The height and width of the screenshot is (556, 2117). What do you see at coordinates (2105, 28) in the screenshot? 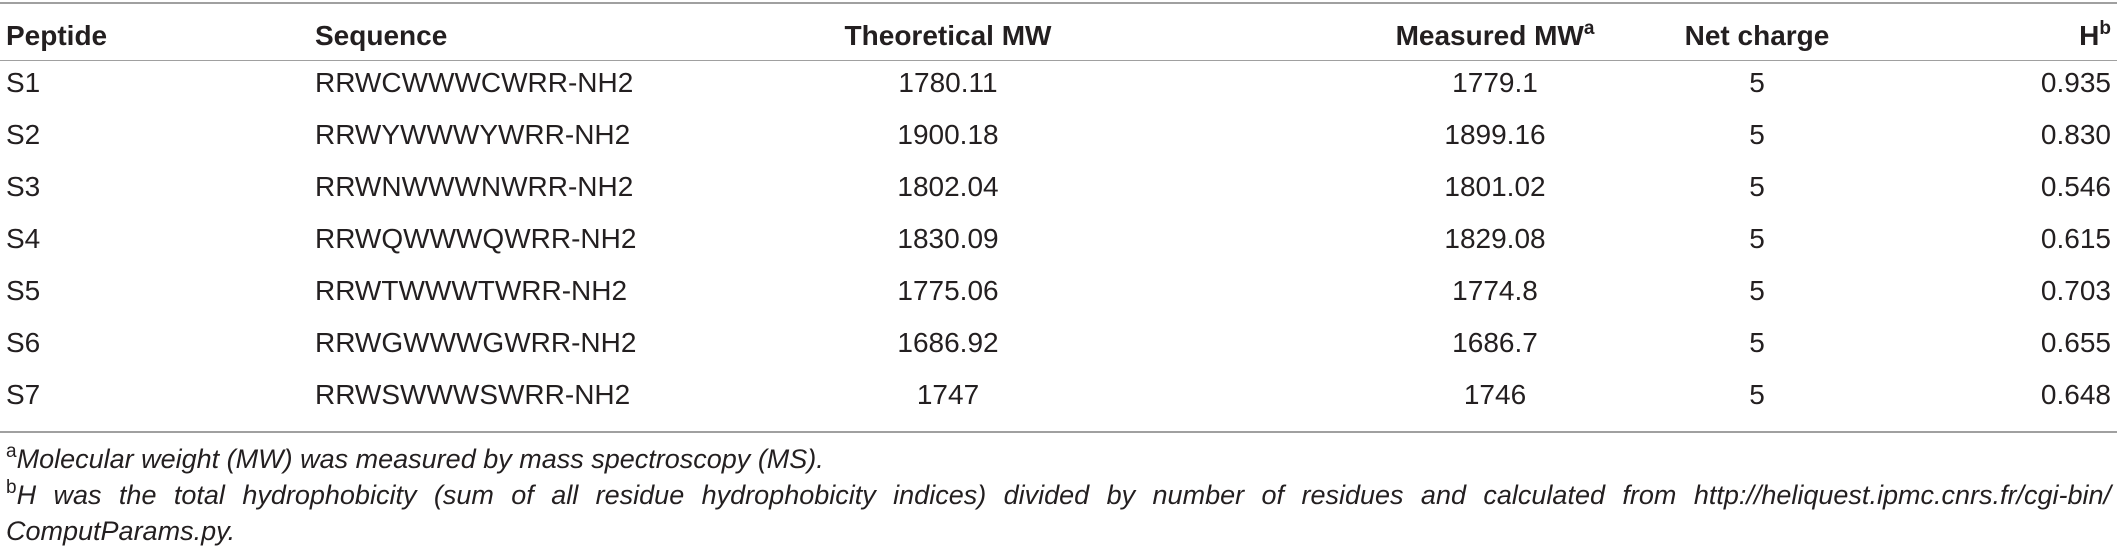
I see `footnote-mark-b: b` at bounding box center [2105, 28].